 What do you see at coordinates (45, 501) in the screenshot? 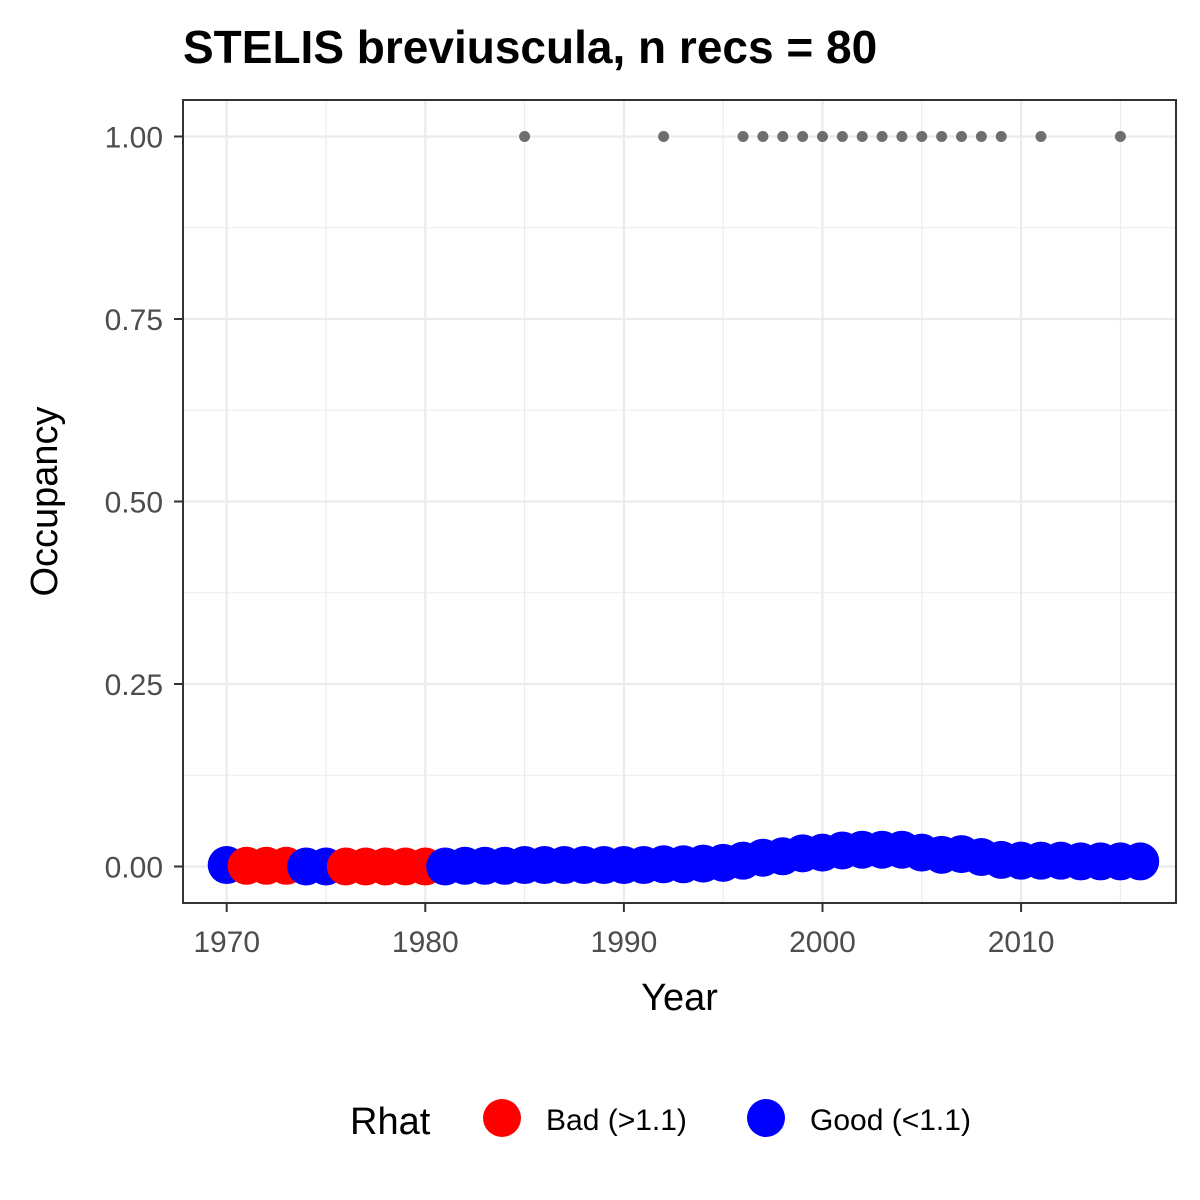
I see `y-axis-title: Occupancy` at bounding box center [45, 501].